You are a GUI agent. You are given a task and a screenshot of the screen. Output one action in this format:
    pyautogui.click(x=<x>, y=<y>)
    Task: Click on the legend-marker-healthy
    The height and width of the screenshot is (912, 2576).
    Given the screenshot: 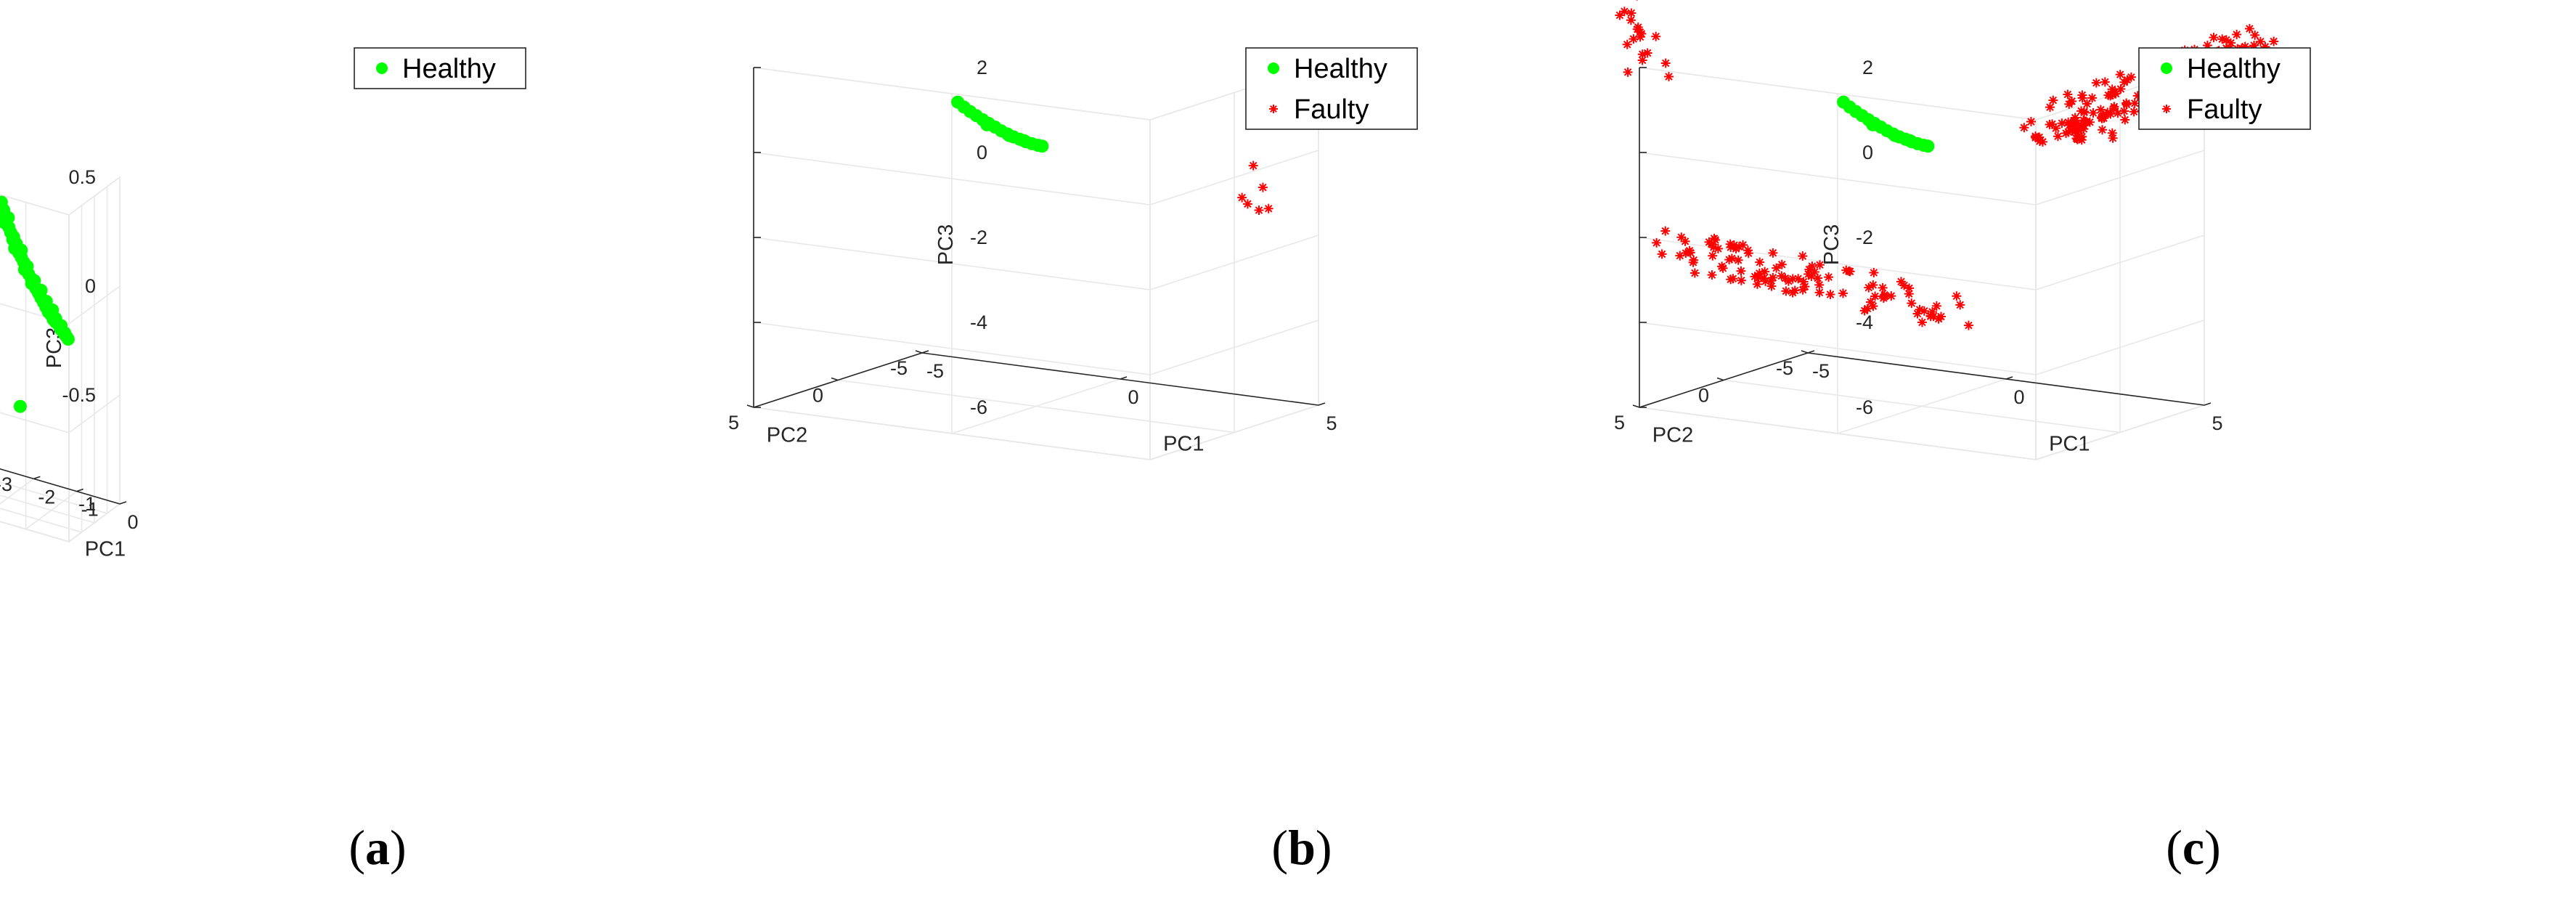 What is the action you would take?
    pyautogui.click(x=2166, y=68)
    